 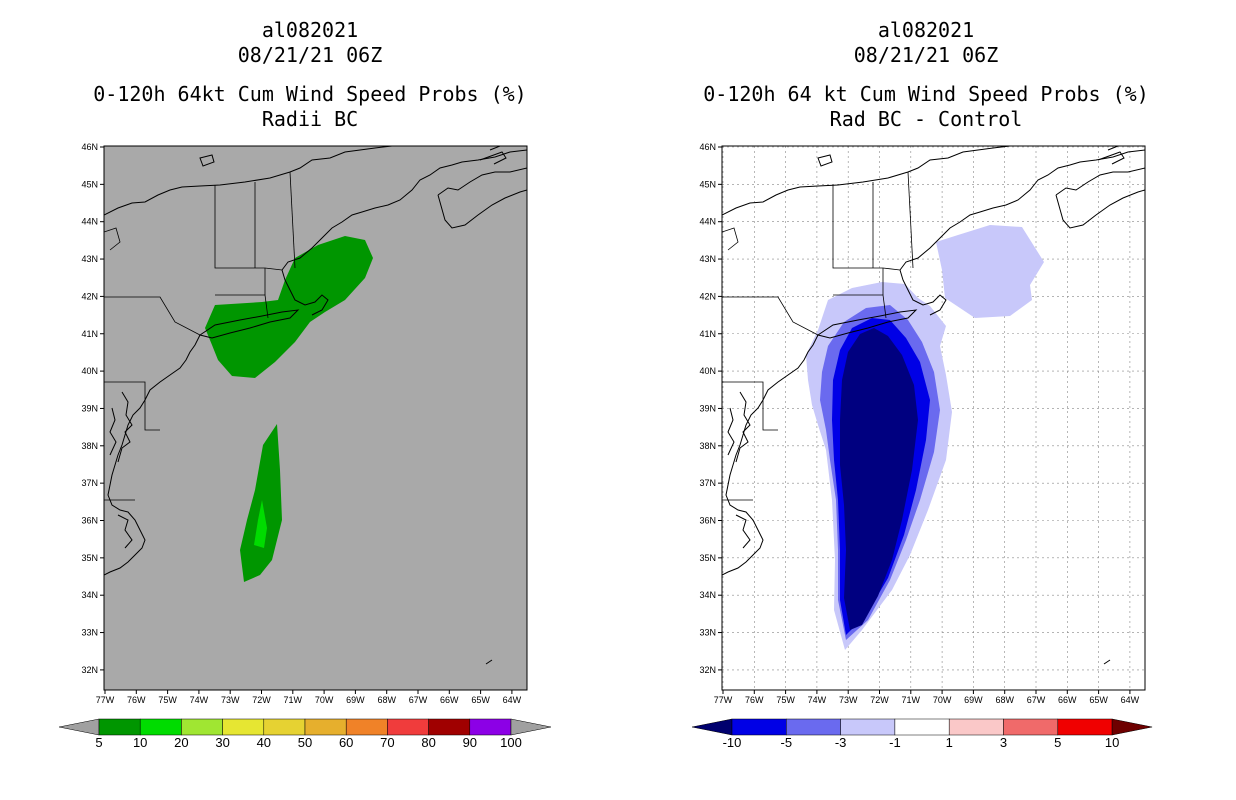 What do you see at coordinates (926, 119) in the screenshot?
I see `right-chart-subtitle: Rad BC - Control` at bounding box center [926, 119].